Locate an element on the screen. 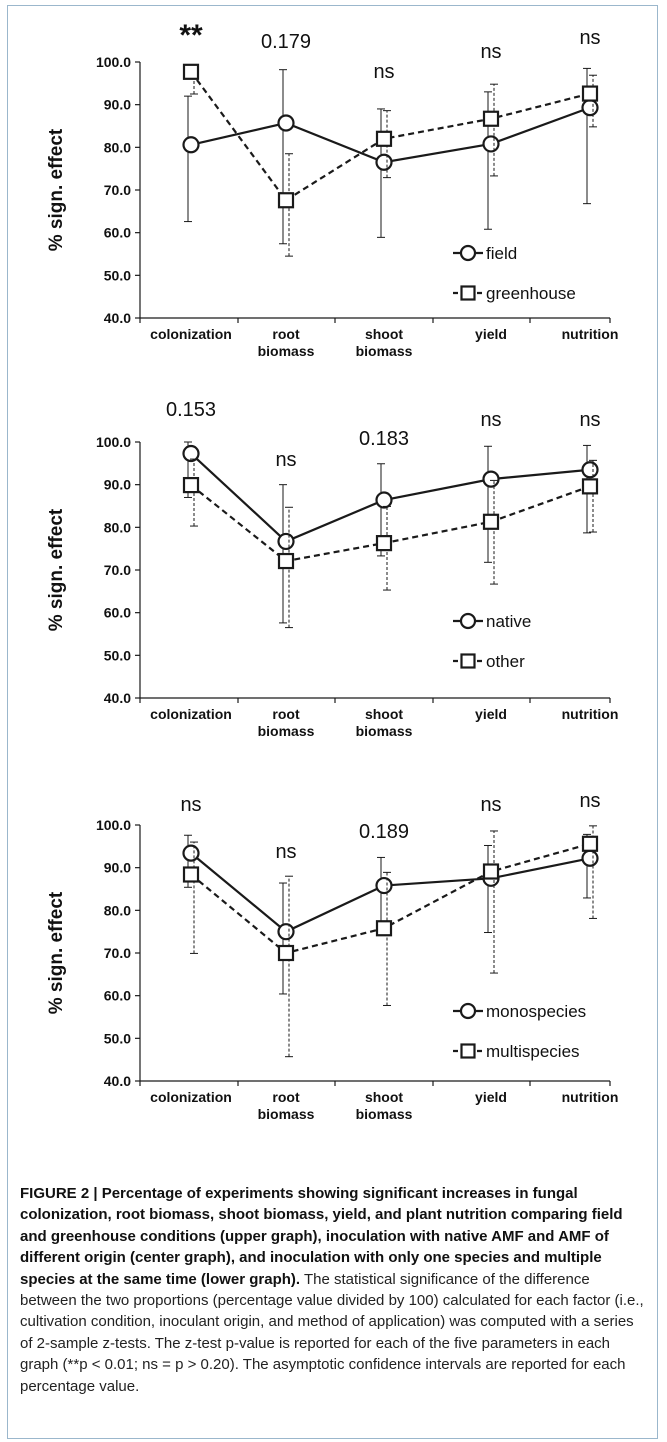 This screenshot has height=1442, width=667. series-other is located at coordinates (390, 543).